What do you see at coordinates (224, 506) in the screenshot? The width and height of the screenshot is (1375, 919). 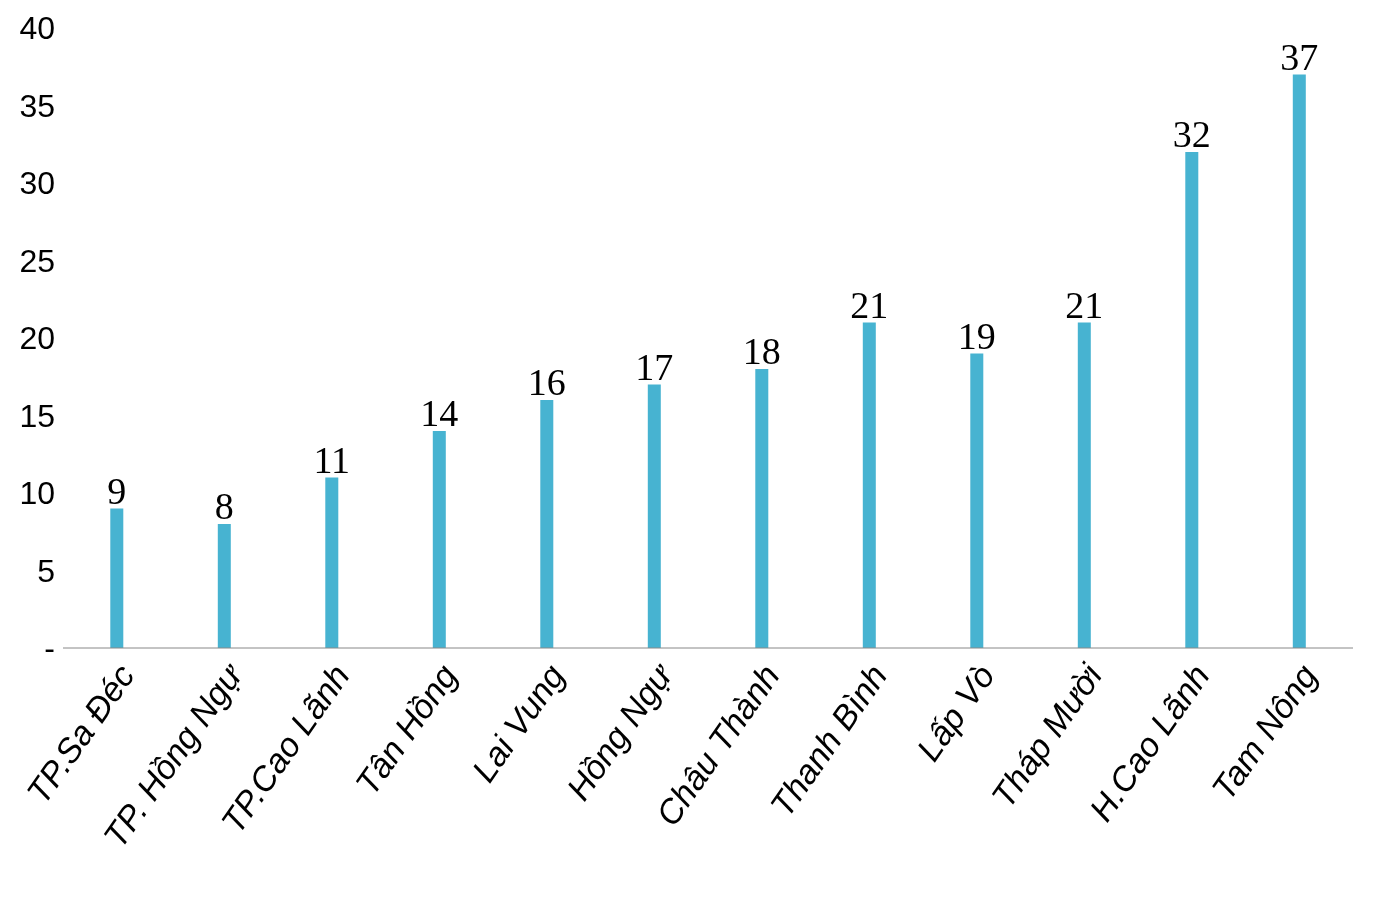 I see `data-label: 8` at bounding box center [224, 506].